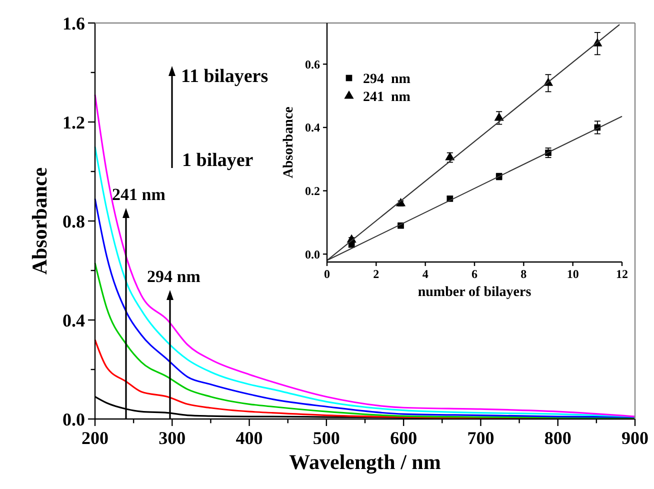 The height and width of the screenshot is (489, 654). I want to click on y-tick-label: 0.6, so click(312, 64).